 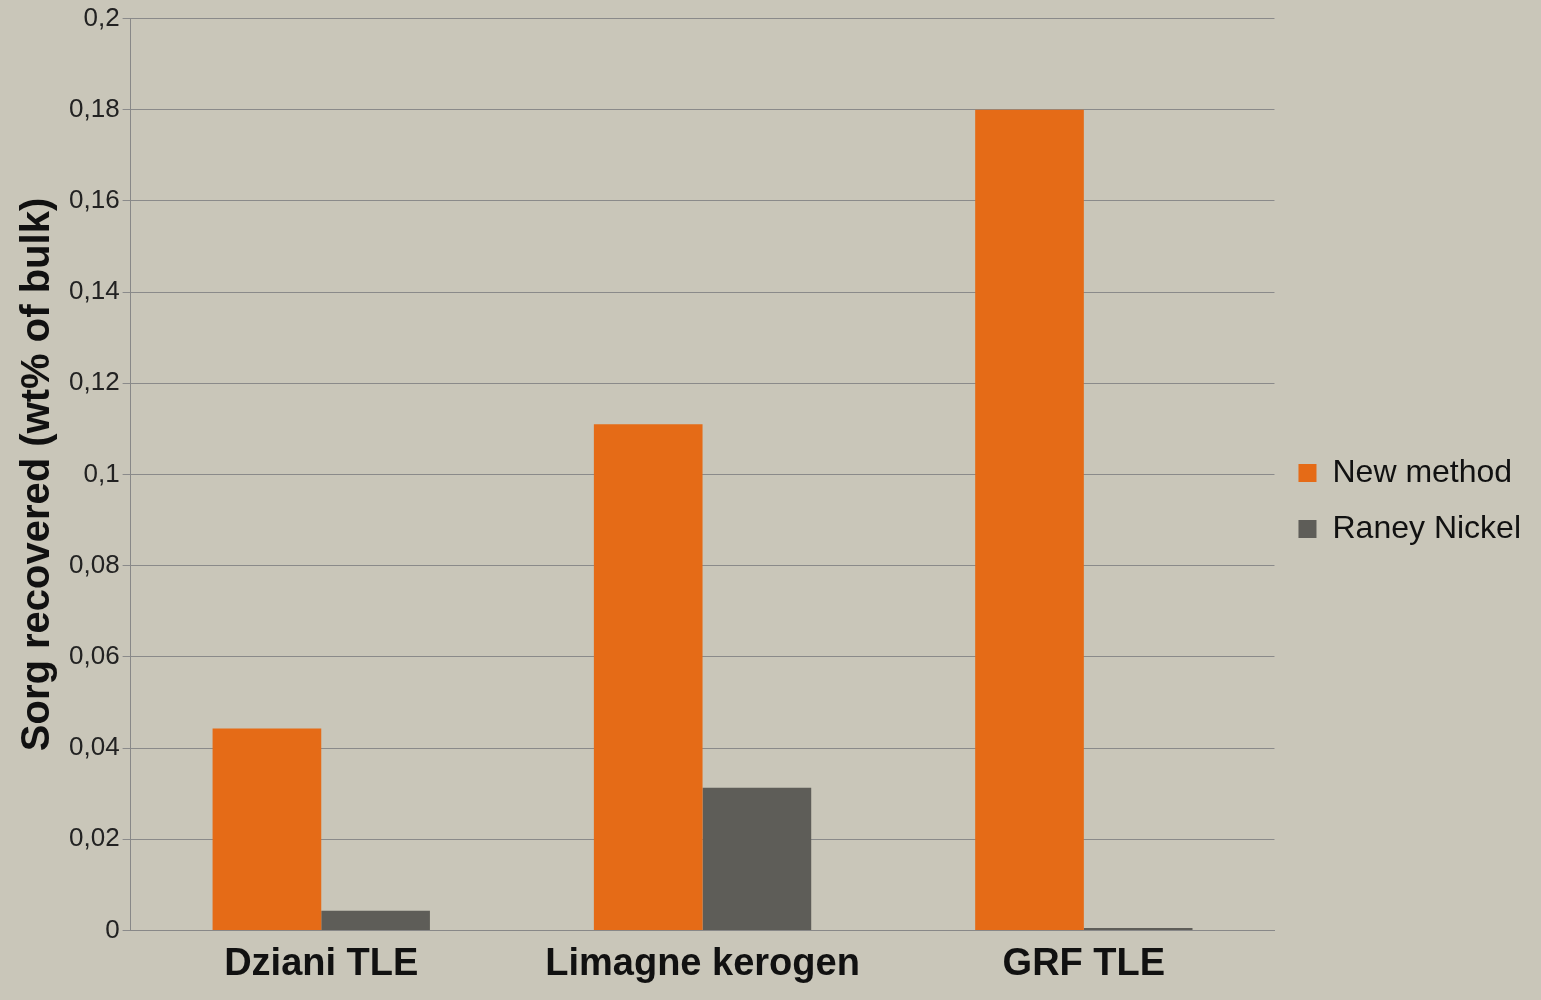 What do you see at coordinates (94, 381) in the screenshot?
I see `y-tick-label: 0,12` at bounding box center [94, 381].